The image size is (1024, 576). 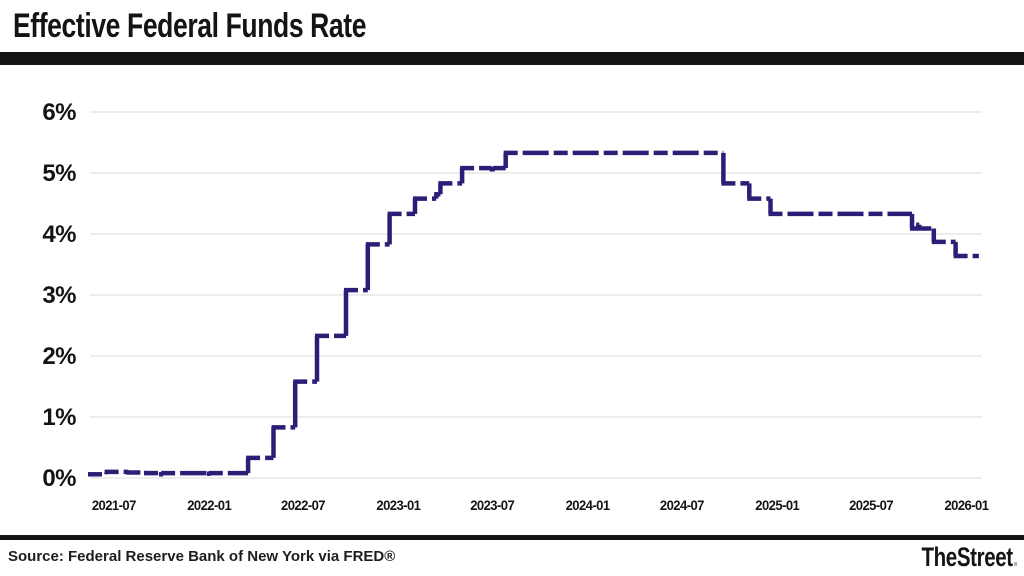 I want to click on x-axis-label-2022-07: 2022-07, so click(x=303, y=505).